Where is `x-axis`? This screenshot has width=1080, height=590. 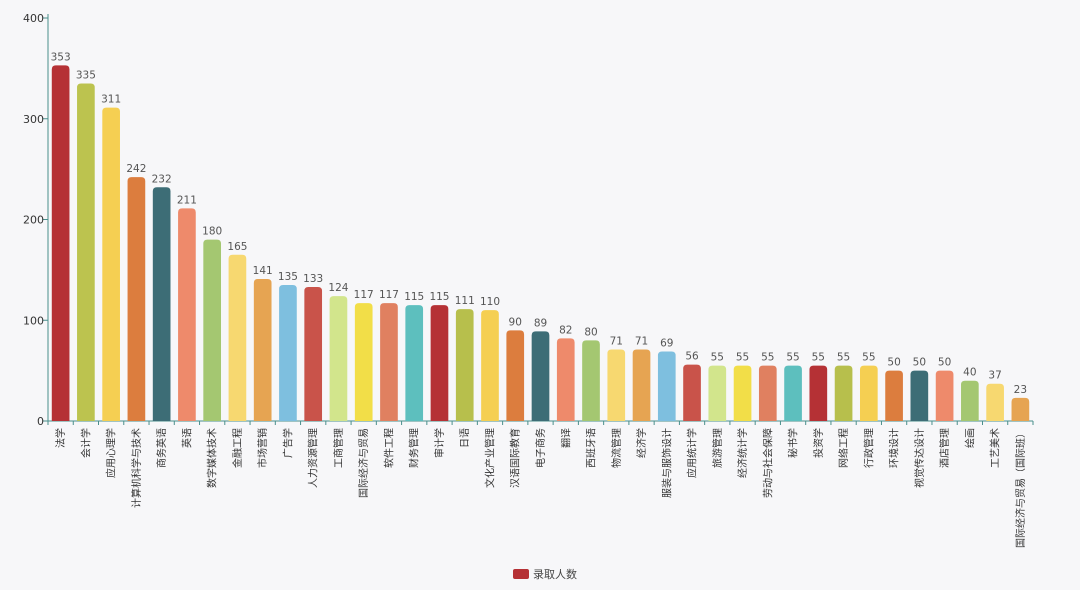
x-axis is located at coordinates (540, 422).